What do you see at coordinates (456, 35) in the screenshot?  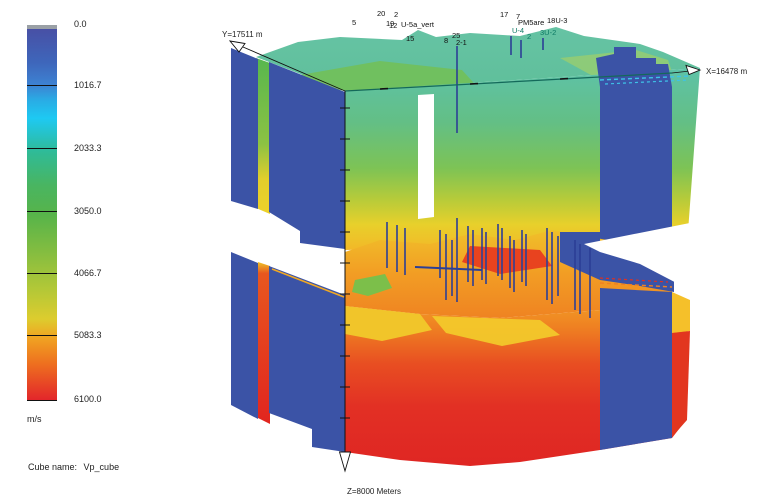 I see `well-label: 25` at bounding box center [456, 35].